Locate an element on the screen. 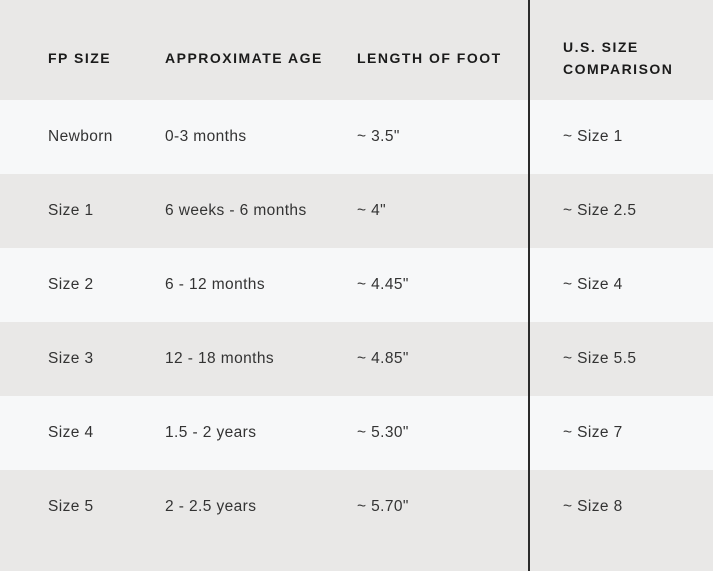 This screenshot has width=713, height=571. us-size-value: ~ Size 2.5 is located at coordinates (600, 210).